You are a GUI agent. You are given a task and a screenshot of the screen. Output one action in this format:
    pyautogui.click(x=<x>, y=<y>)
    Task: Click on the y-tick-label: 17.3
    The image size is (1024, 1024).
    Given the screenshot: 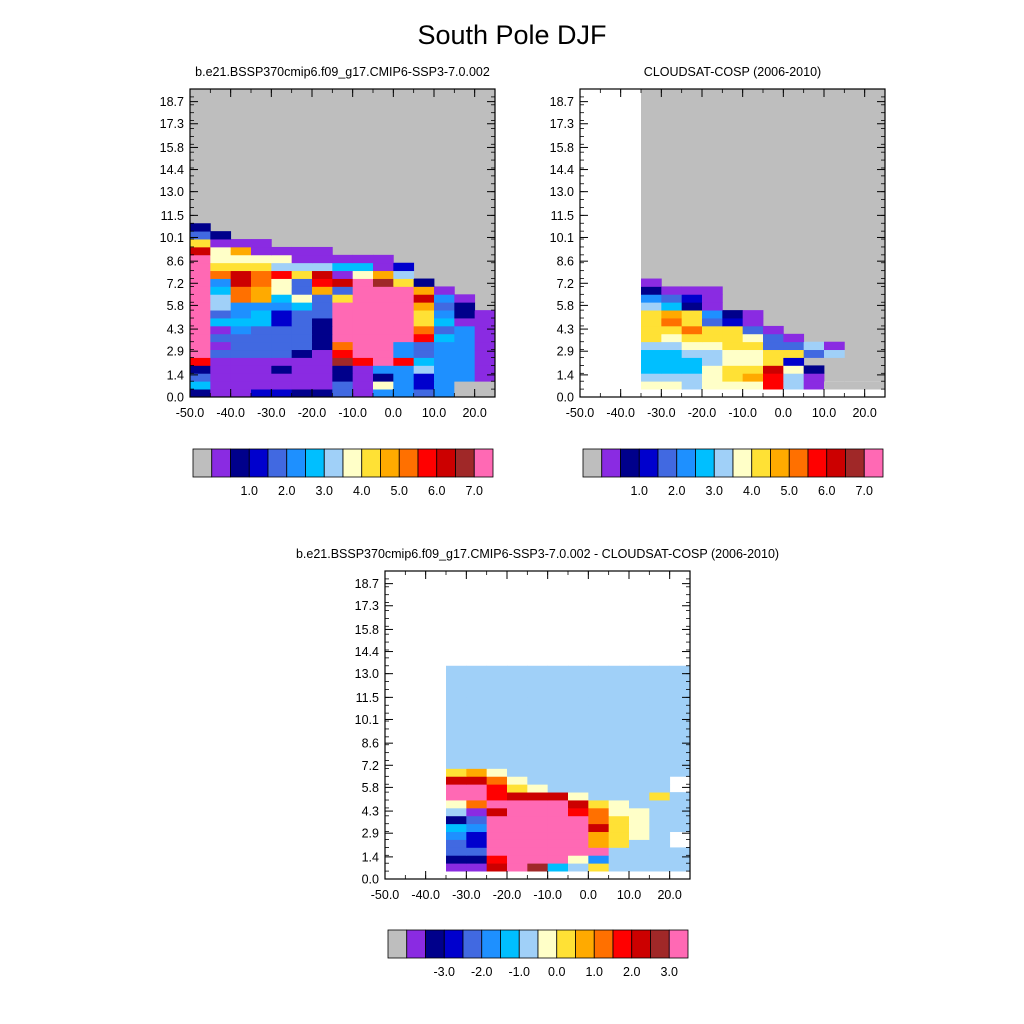 What is the action you would take?
    pyautogui.click(x=367, y=606)
    